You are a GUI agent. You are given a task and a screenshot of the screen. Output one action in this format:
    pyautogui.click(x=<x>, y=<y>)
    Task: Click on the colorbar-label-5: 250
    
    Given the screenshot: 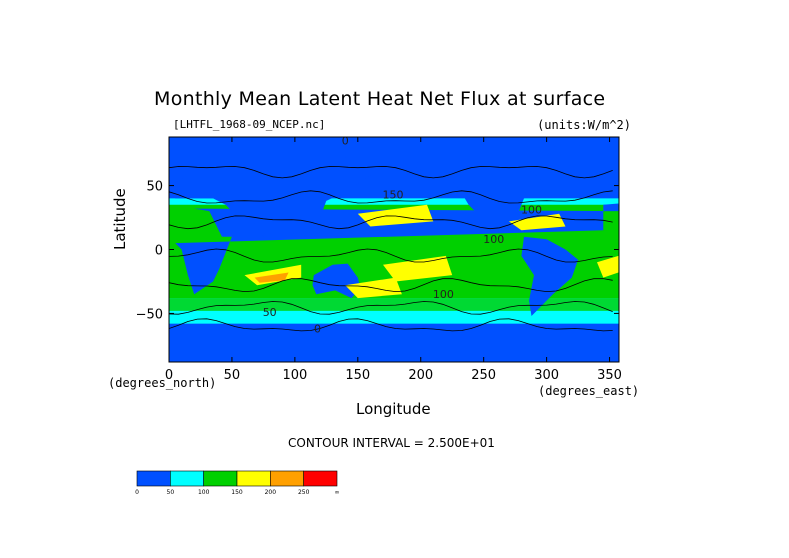 What is the action you would take?
    pyautogui.click(x=304, y=492)
    